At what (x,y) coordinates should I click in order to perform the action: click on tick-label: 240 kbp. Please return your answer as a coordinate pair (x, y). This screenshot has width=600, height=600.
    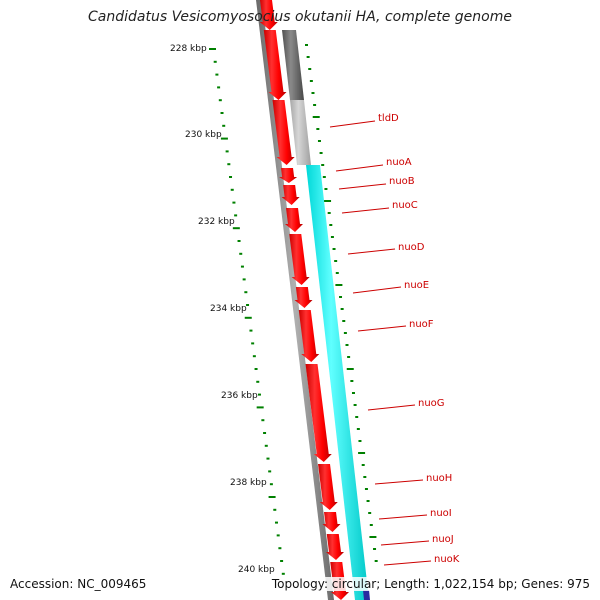
    Looking at the image, I should click on (256, 570).